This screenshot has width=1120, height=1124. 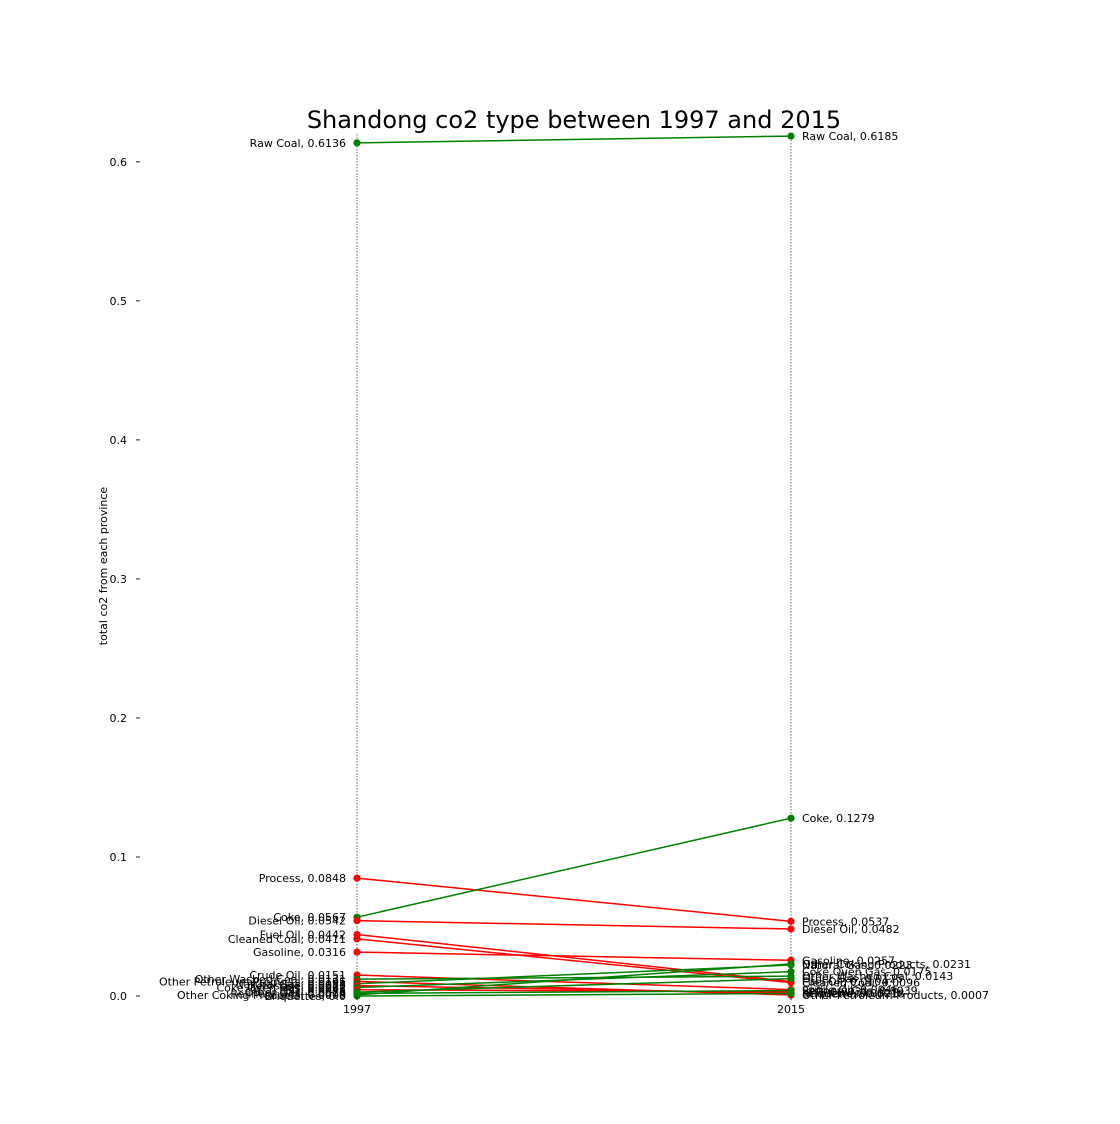 What do you see at coordinates (851, 929) in the screenshot?
I see `data-label-2015: Diesel Oil, 0.0482` at bounding box center [851, 929].